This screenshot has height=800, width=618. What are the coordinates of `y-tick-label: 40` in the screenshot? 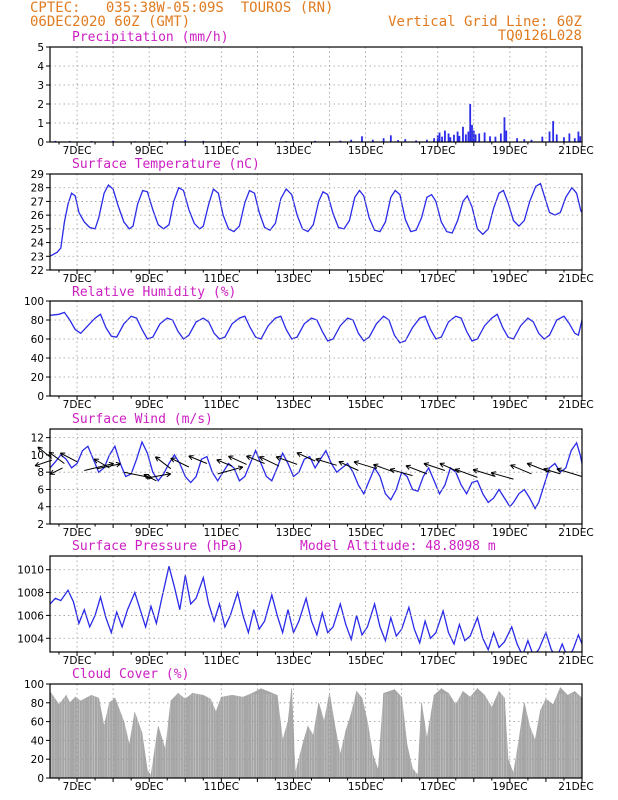 It's located at (37, 359).